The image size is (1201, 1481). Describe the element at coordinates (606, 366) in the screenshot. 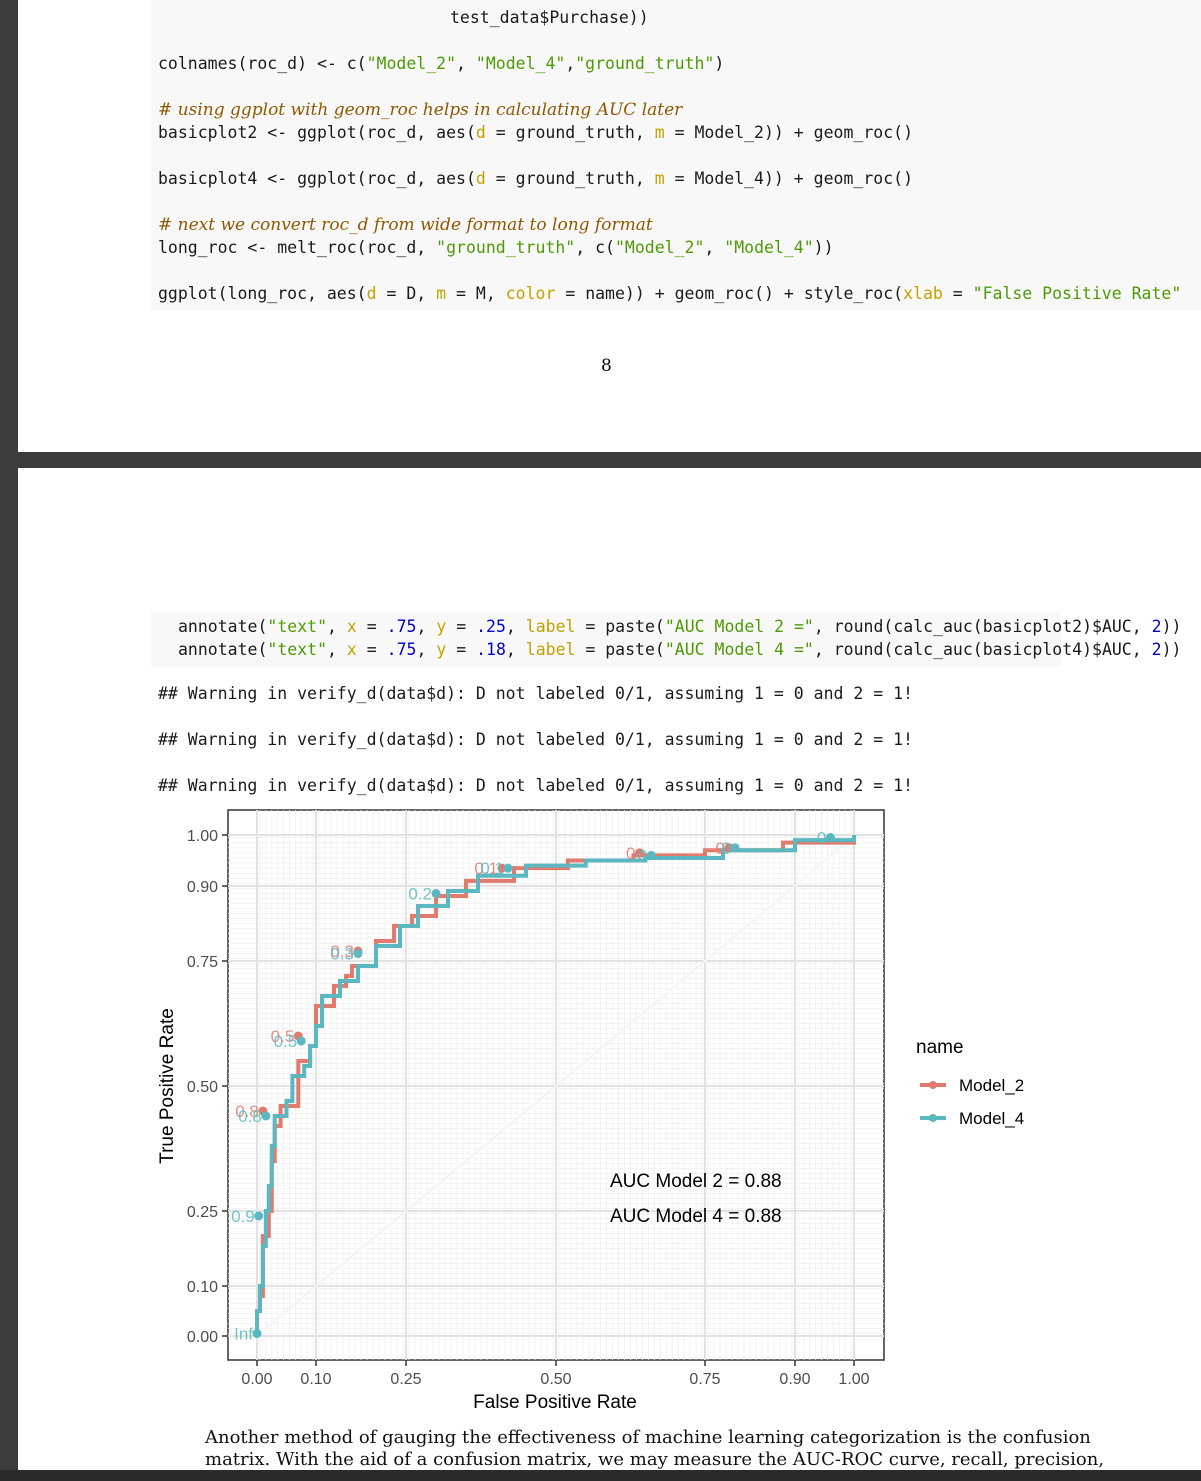

I see `page-number: 8` at that location.